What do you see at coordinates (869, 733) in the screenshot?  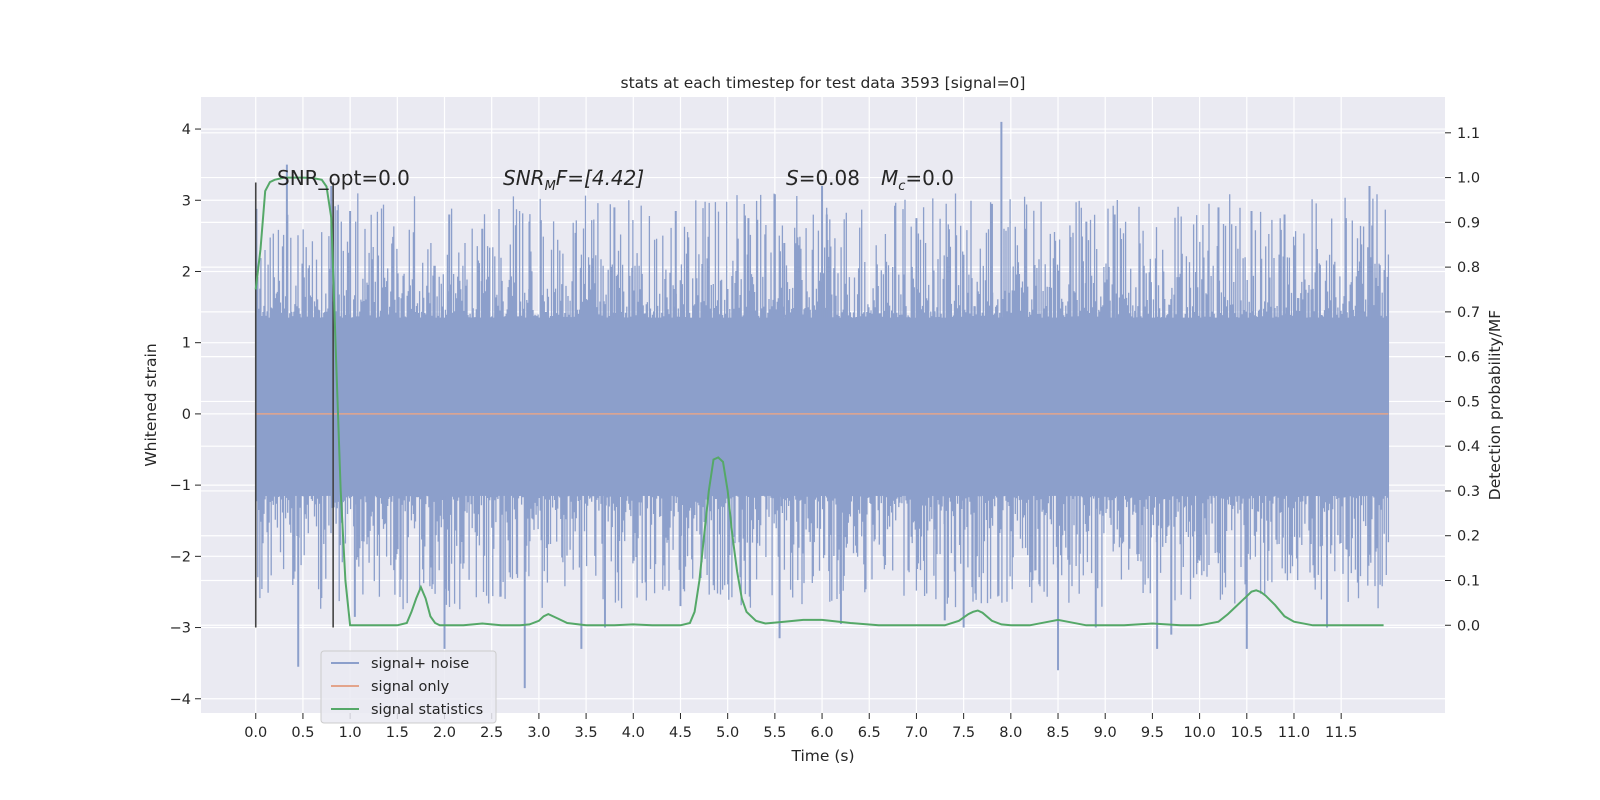 I see `x-tick-label: 6.5` at bounding box center [869, 733].